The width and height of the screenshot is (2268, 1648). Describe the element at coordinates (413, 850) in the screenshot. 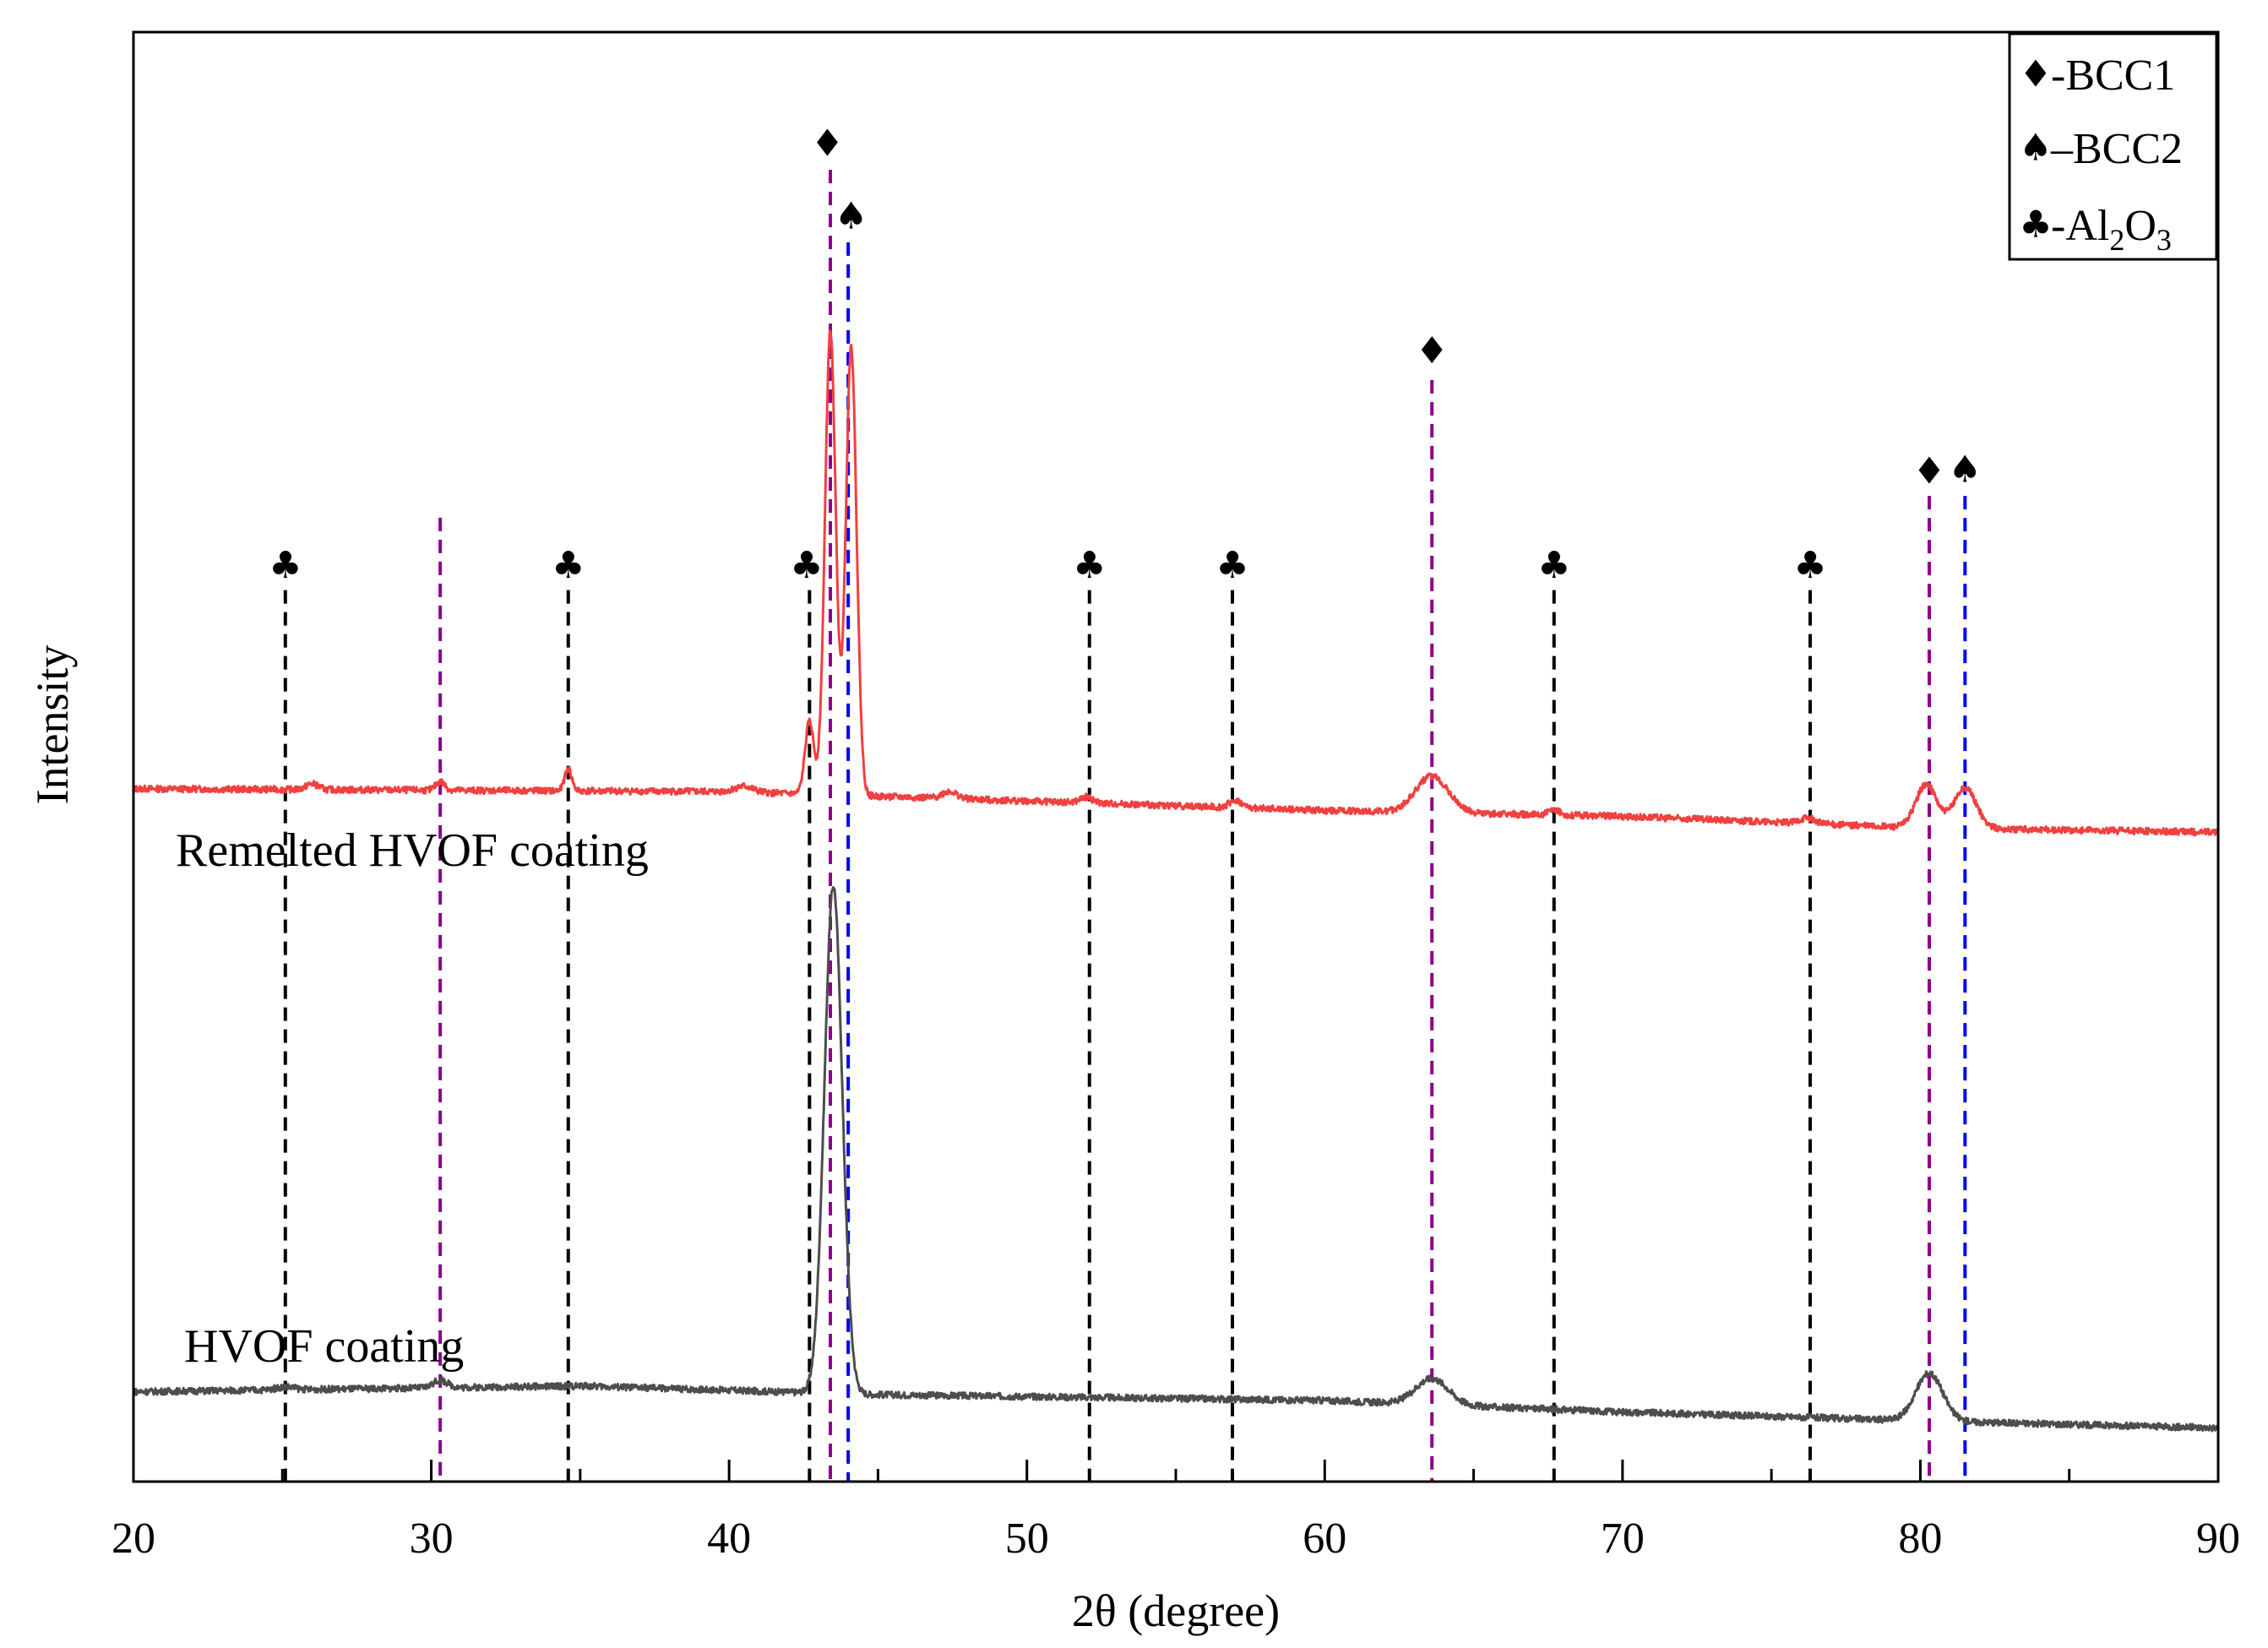

I see `series-label-remelted-hvof-coating: Remelted HVOF coating` at that location.